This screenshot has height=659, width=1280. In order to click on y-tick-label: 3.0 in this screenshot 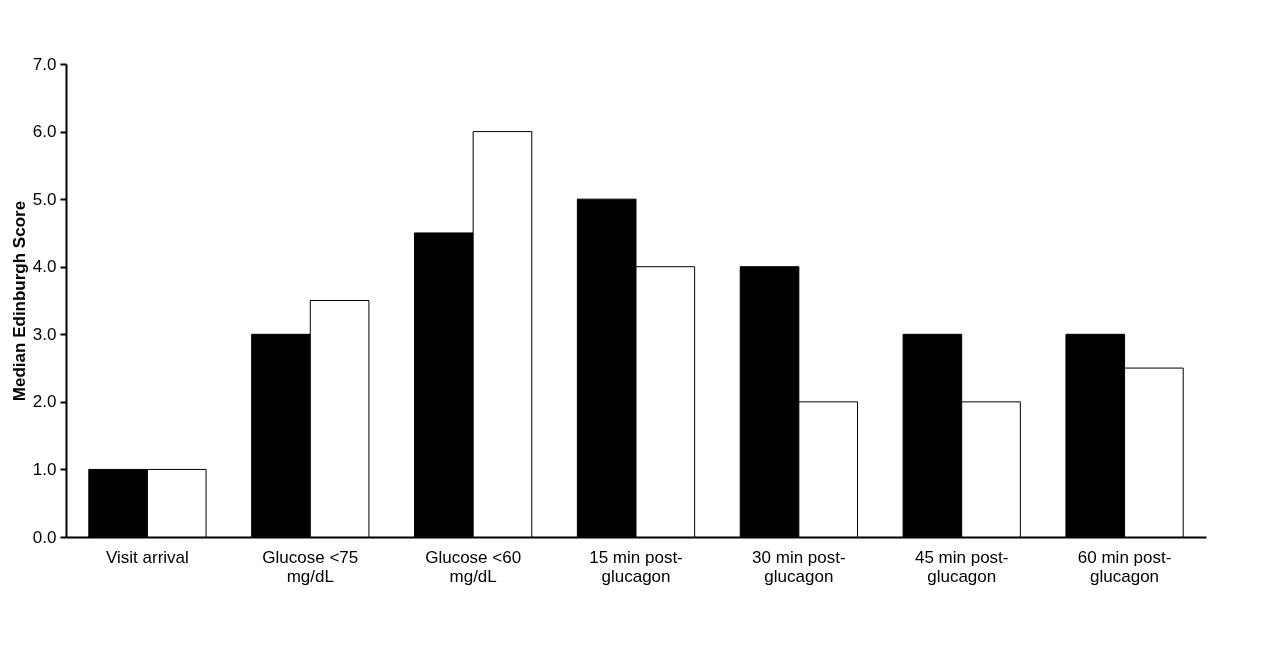, I will do `click(44, 334)`.